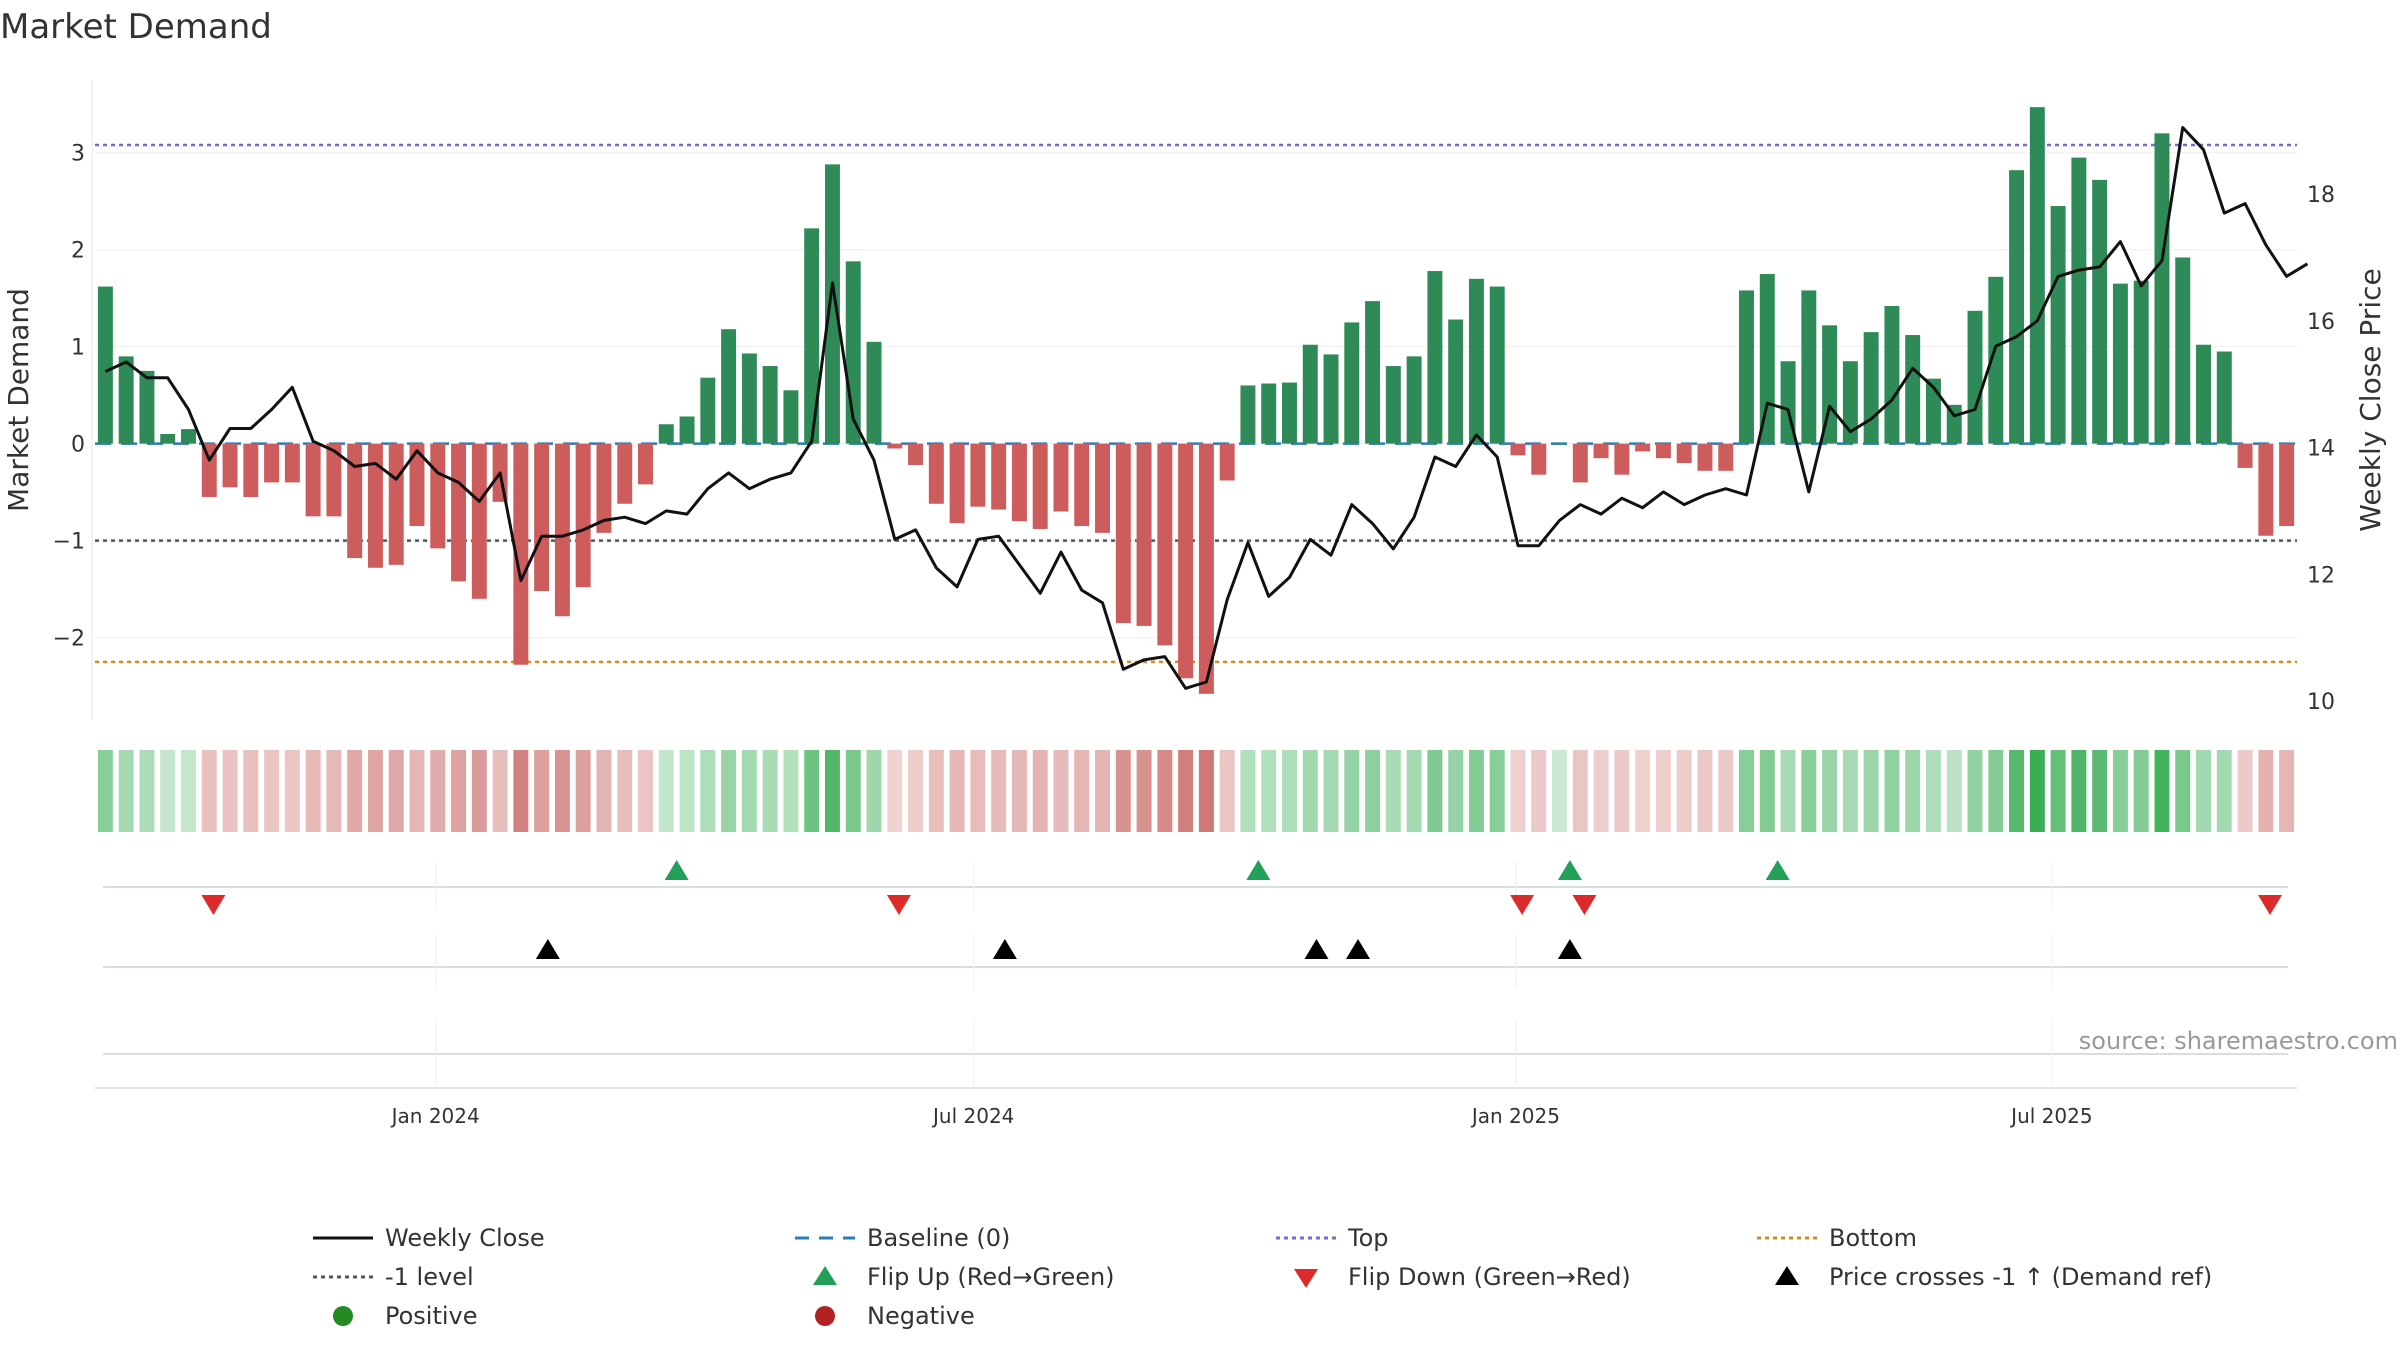  What do you see at coordinates (1196, 1107) in the screenshot?
I see `date-axis: Jan 2024 Jul 2024 Jan 2025 Jul 2025` at bounding box center [1196, 1107].